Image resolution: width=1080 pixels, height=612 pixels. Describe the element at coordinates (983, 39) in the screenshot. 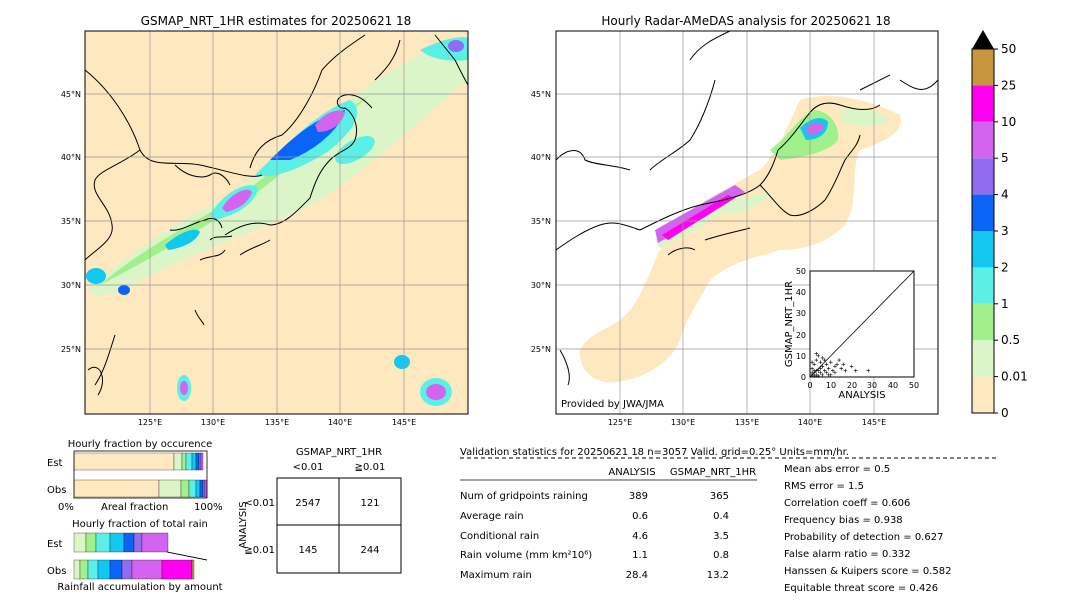

I see `colorbar-extend-arrow` at that location.